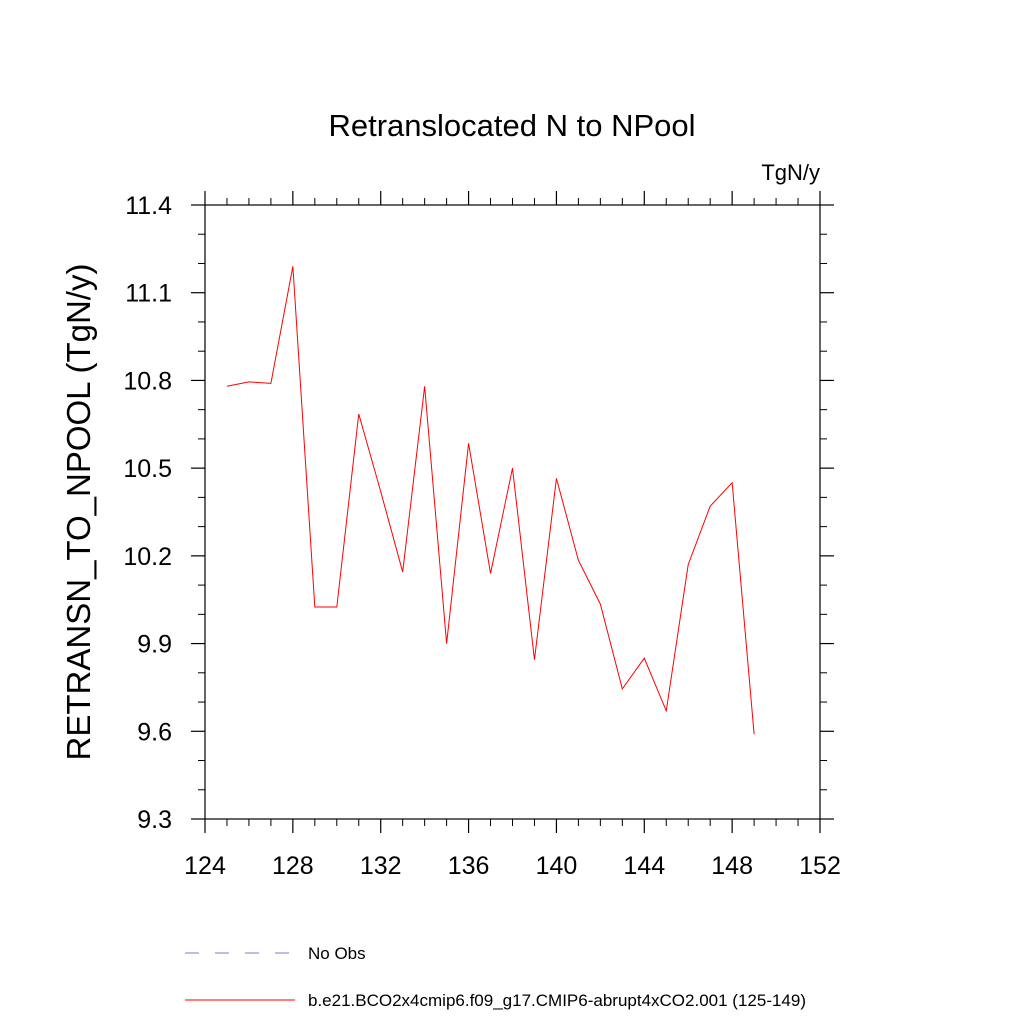  Describe the element at coordinates (147, 381) in the screenshot. I see `y-tick-label: 10.8` at that location.